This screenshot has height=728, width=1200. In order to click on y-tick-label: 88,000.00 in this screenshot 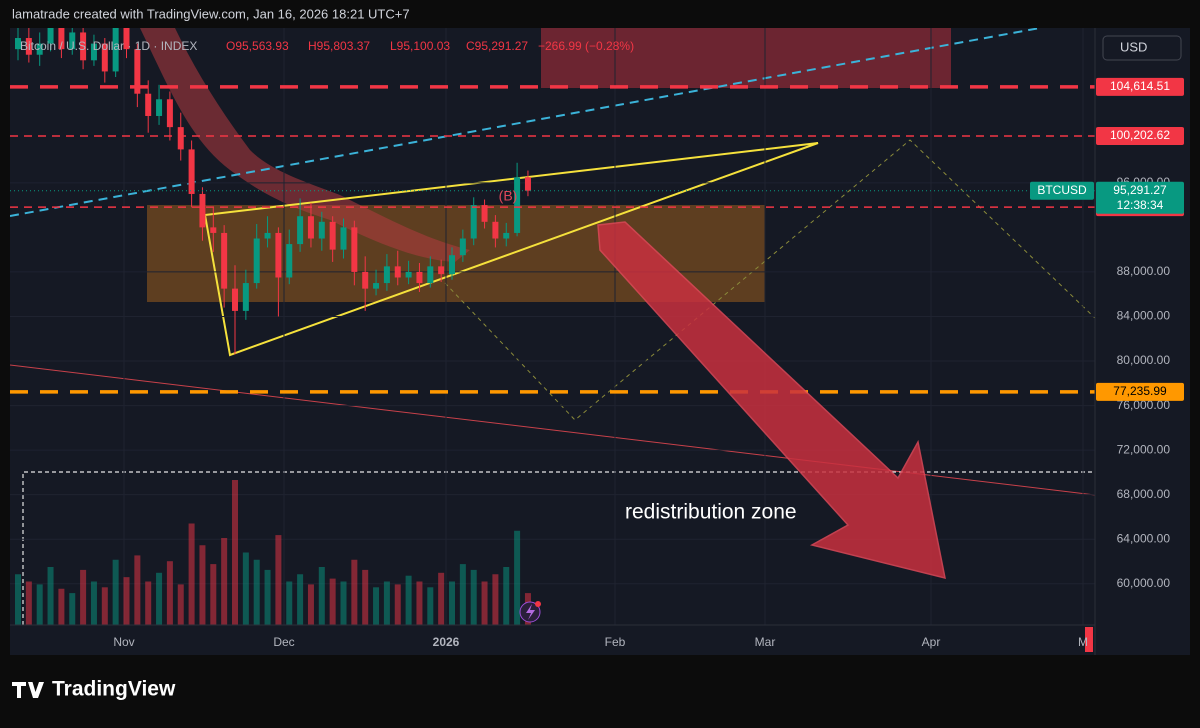, I will do `click(1144, 271)`.